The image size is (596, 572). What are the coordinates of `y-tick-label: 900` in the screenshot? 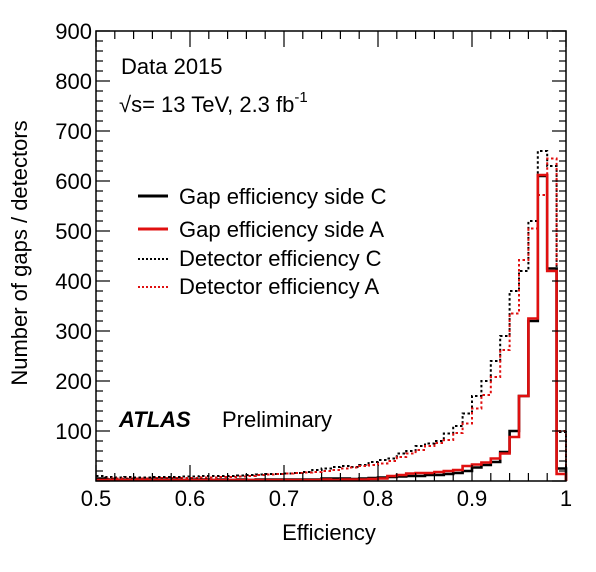 It's located at (73, 31).